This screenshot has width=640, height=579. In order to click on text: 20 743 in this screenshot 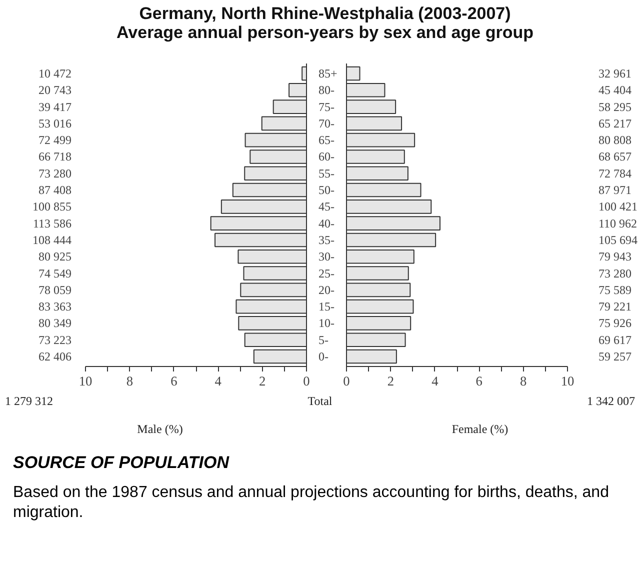, I will do `click(55, 90)`.